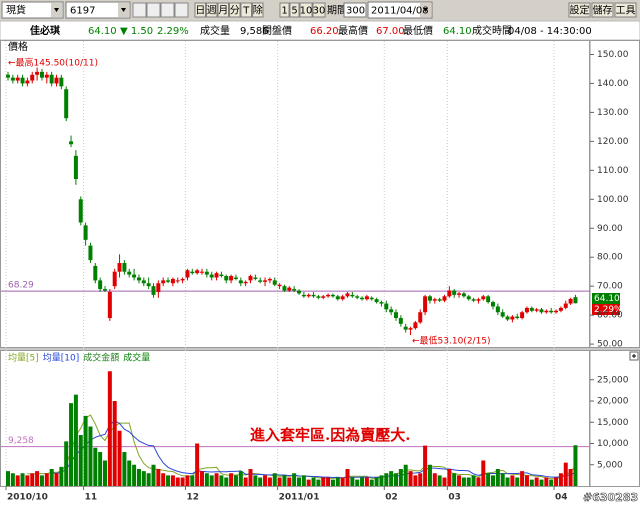 This screenshot has height=507, width=640. Describe the element at coordinates (457, 31) in the screenshot. I see `low: 64.10` at that location.